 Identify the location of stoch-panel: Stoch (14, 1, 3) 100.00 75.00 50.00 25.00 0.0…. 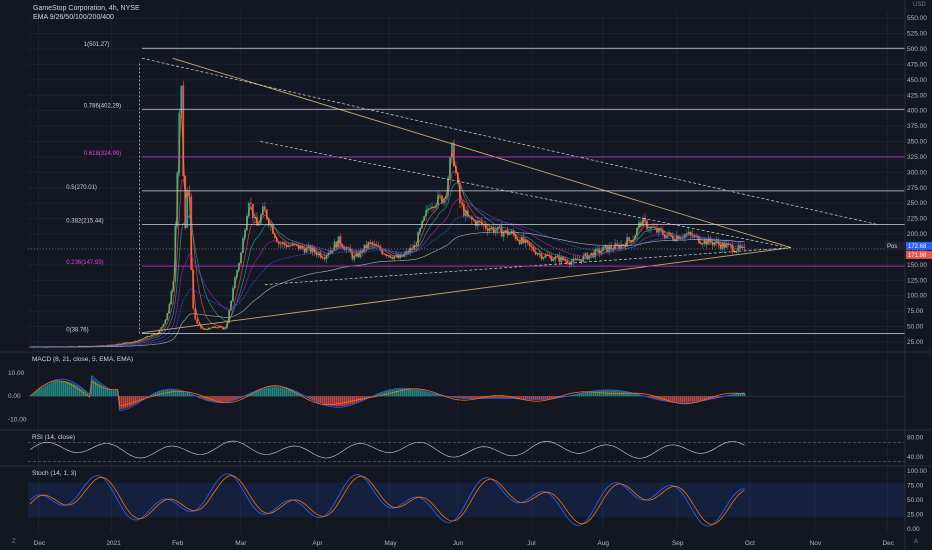
(477, 500).